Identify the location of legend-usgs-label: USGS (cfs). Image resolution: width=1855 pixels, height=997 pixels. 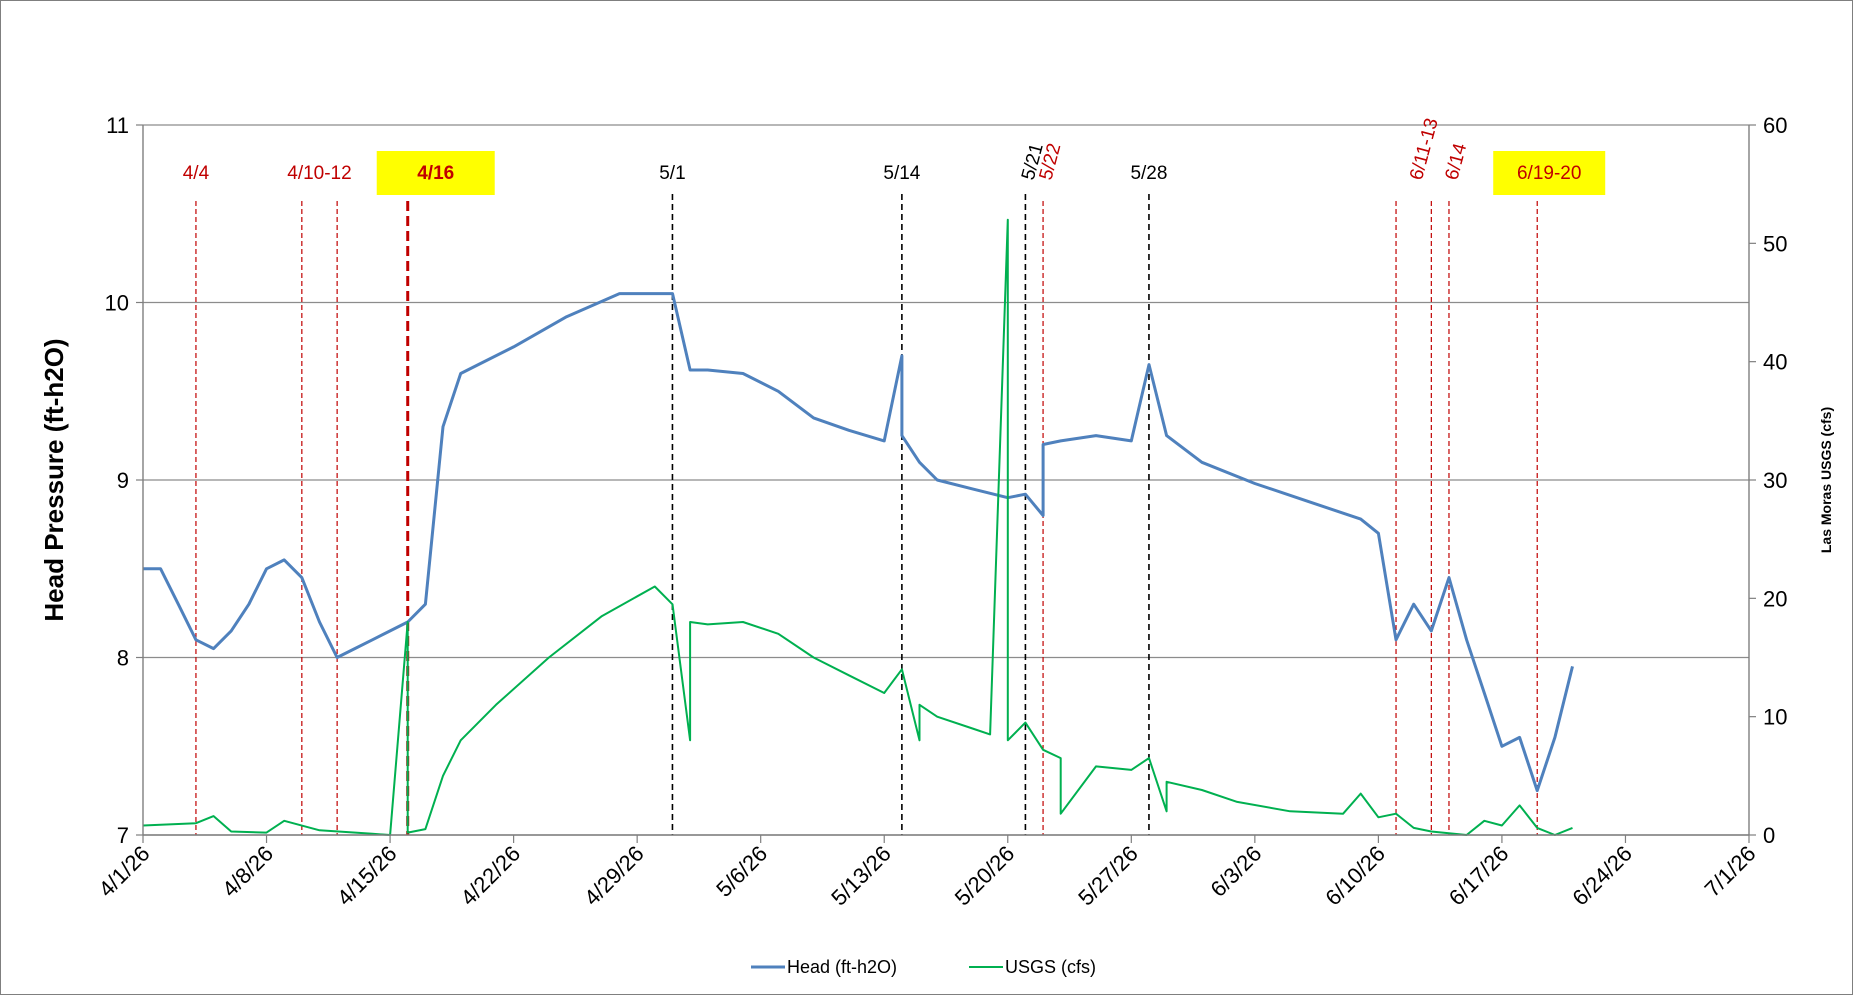
(1050, 967).